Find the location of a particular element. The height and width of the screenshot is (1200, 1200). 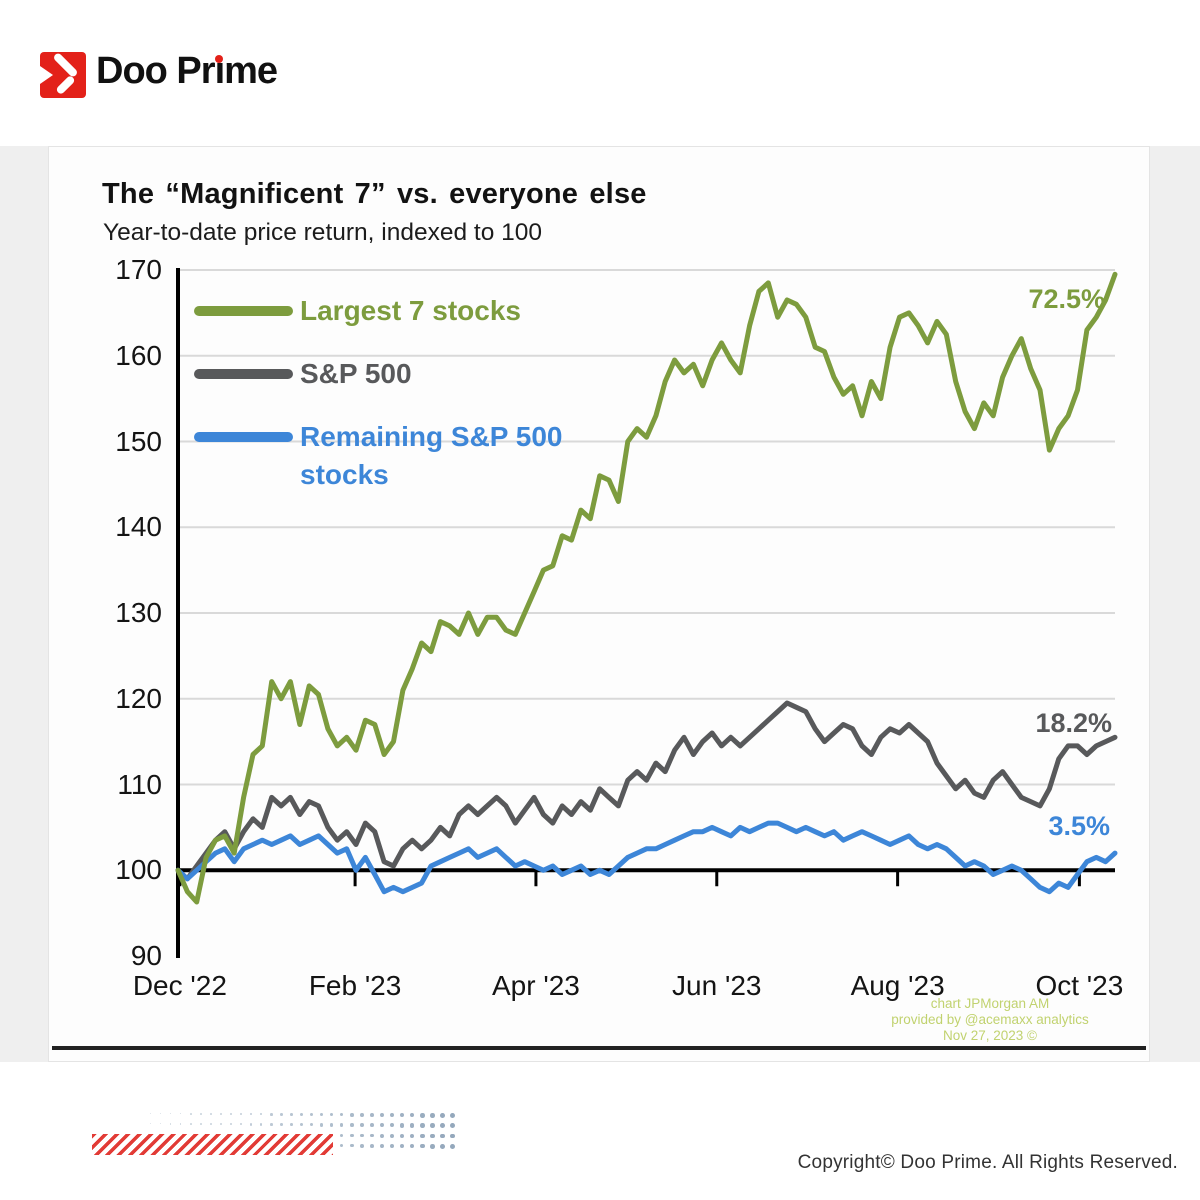

y-tick-label-150: 150 is located at coordinates (138, 441).